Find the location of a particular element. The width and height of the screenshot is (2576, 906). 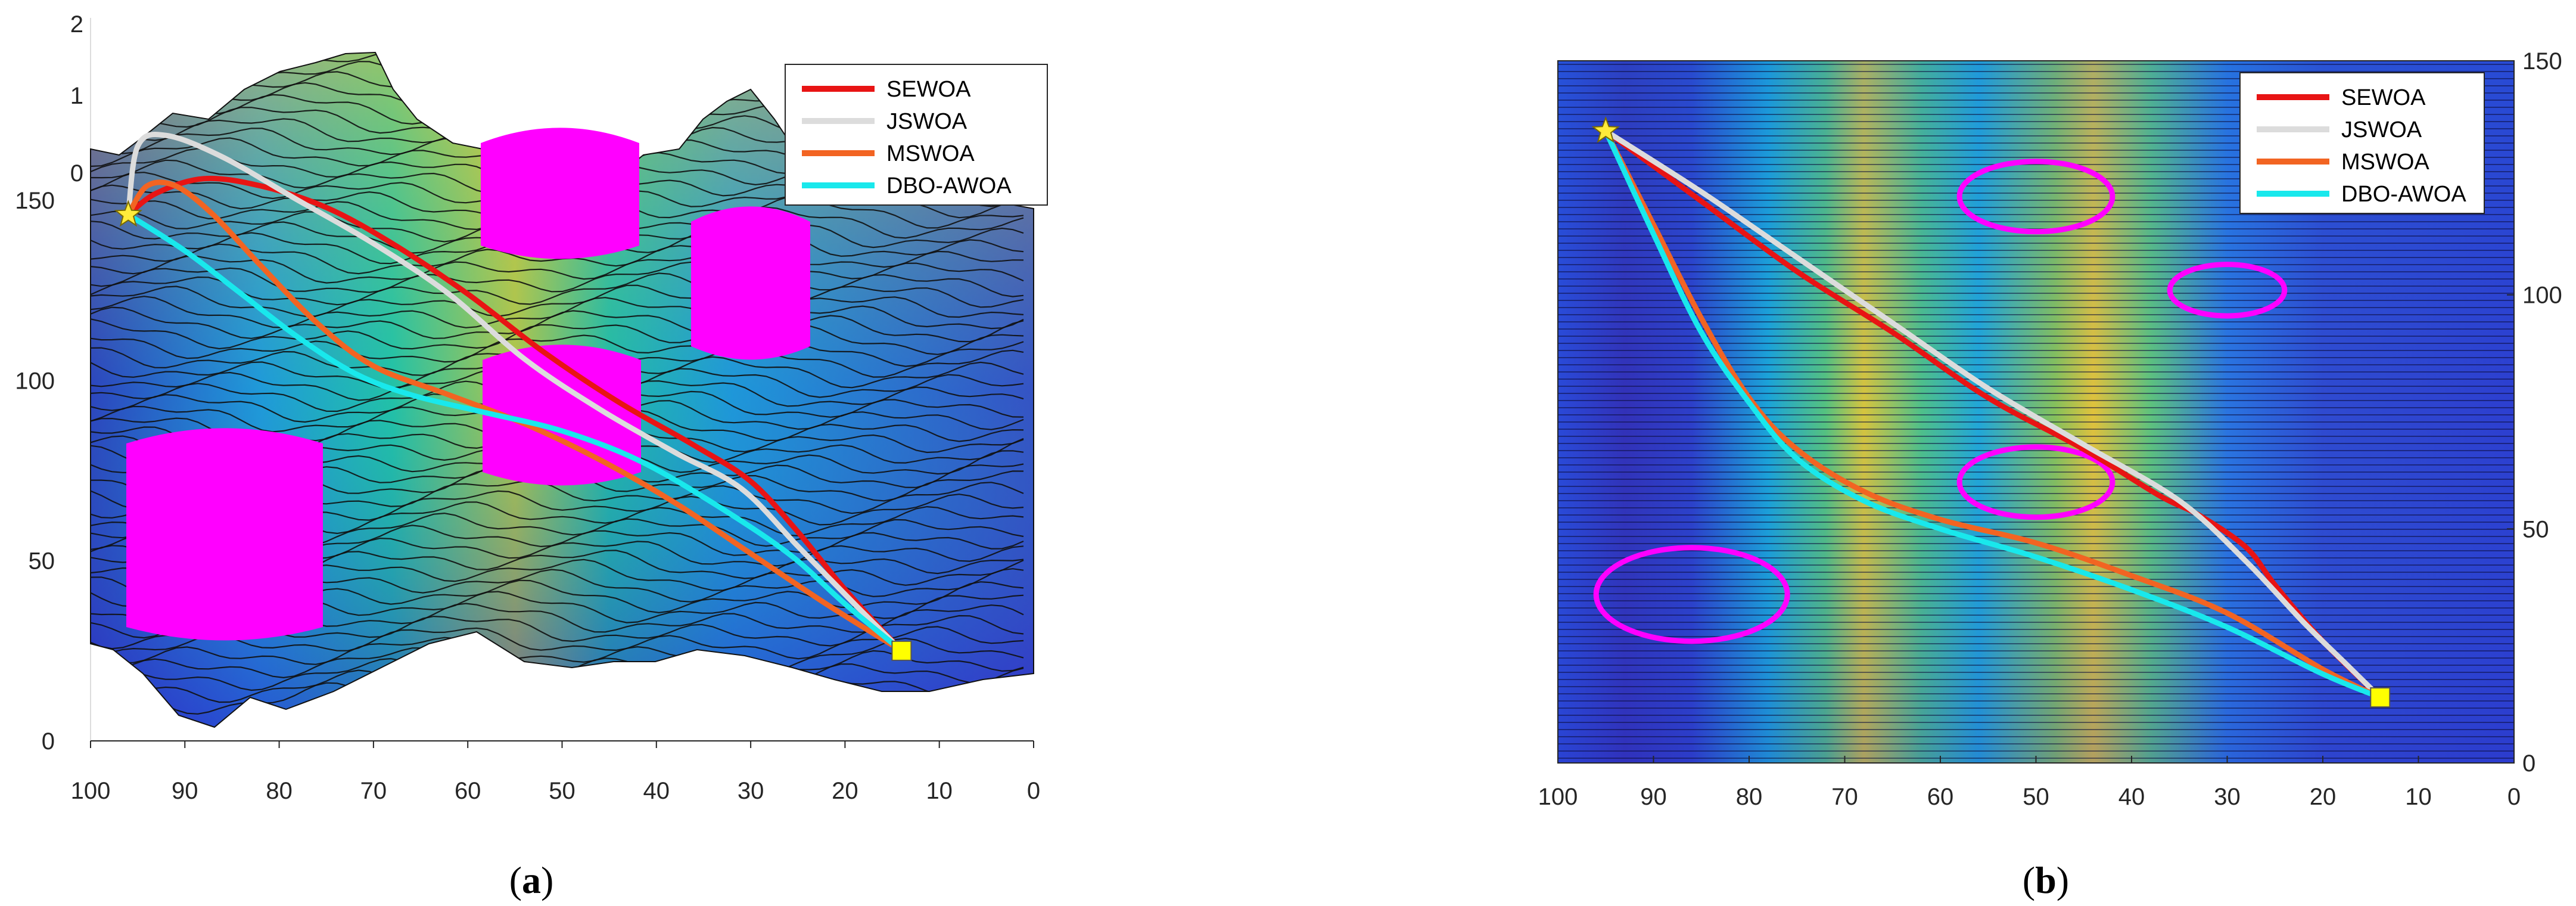

z-tick-label: 2 is located at coordinates (76, 24).